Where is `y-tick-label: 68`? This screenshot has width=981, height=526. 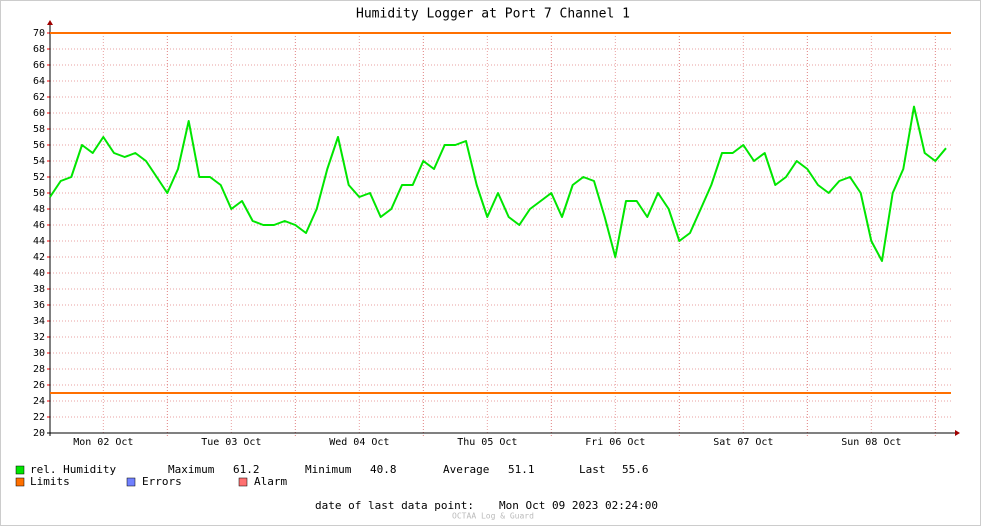 y-tick-label: 68 is located at coordinates (39, 49).